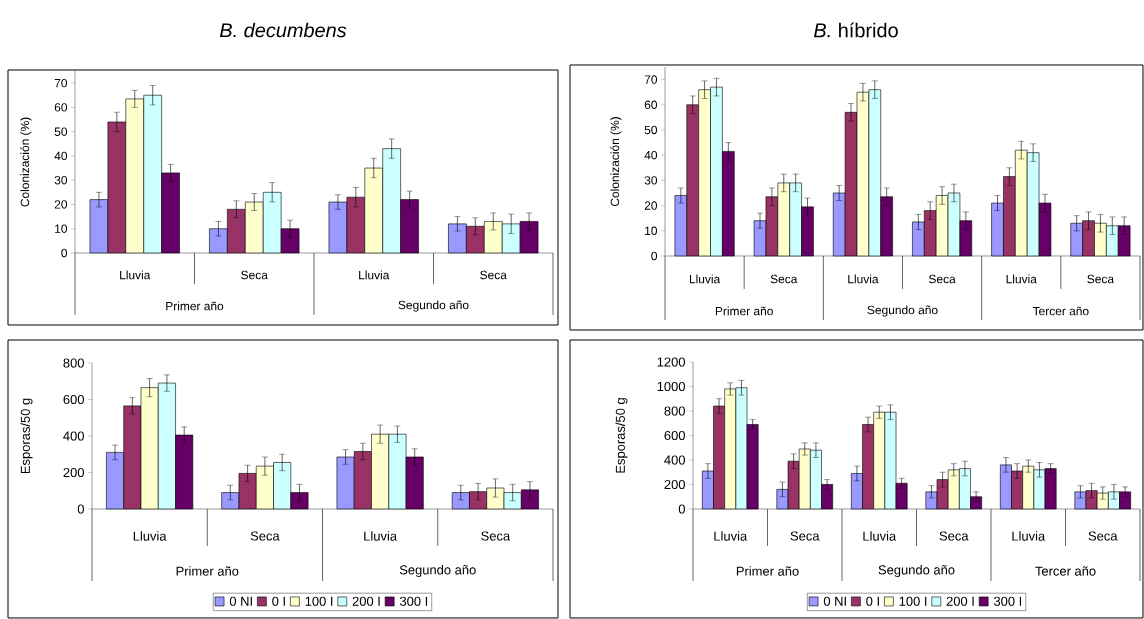  Describe the element at coordinates (671, 386) in the screenshot. I see `y-tick-label: 1000` at that location.